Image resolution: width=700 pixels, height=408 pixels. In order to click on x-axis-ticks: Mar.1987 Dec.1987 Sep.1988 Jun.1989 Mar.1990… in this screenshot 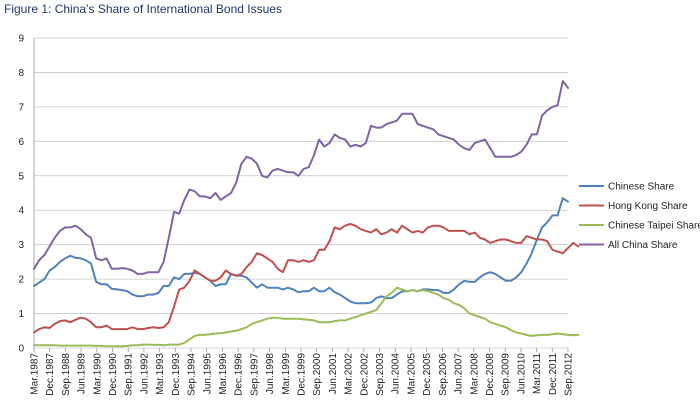, I will do `click(302, 372)`.